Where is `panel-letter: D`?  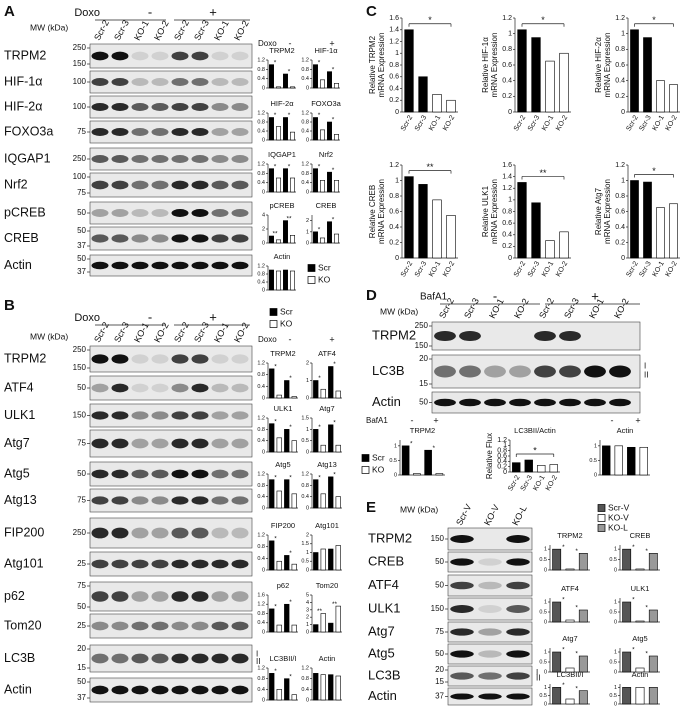
panel-letter: D is located at coordinates (371, 295).